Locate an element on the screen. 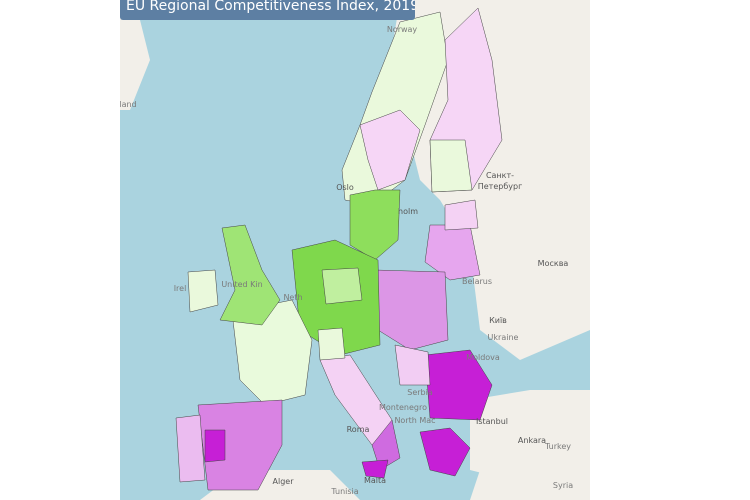 Image resolution: width=750 pixels, height=500 pixels. place-label: Tunisia is located at coordinates (344, 491).